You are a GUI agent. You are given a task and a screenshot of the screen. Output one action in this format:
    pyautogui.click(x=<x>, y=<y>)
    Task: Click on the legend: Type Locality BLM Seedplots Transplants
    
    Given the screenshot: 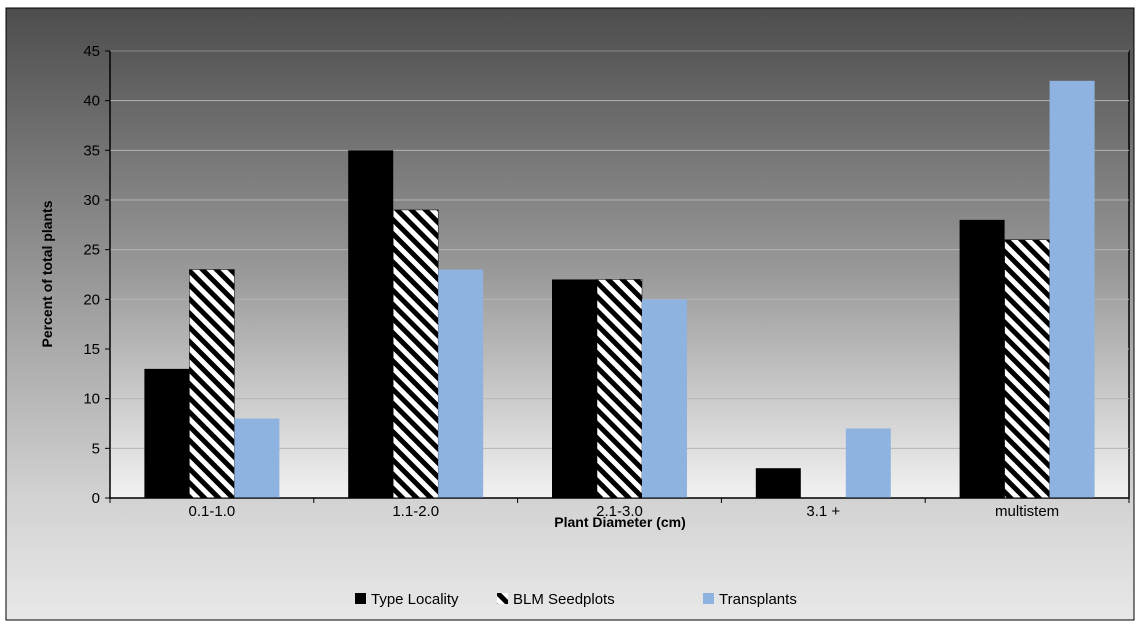 What is the action you would take?
    pyautogui.click(x=576, y=599)
    